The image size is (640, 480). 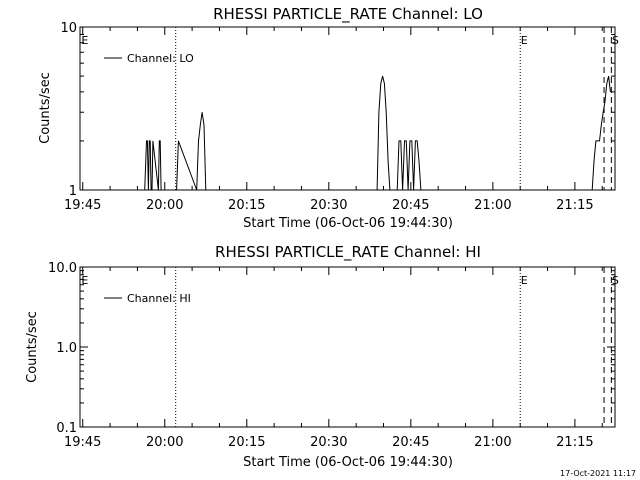 I want to click on legend-label-lo: Channel: LO, so click(x=160, y=58).